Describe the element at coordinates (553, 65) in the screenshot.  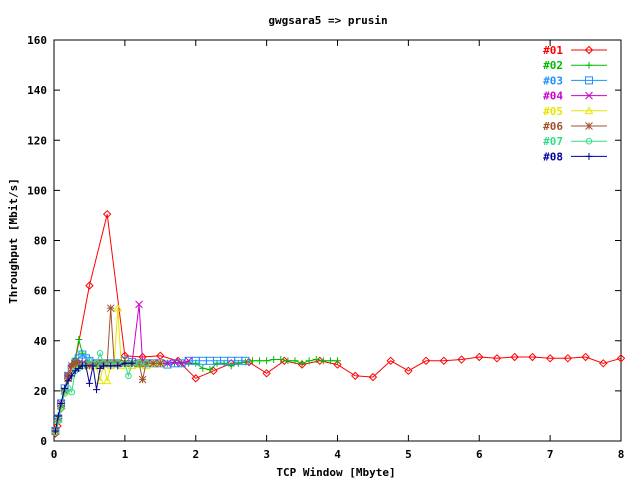
I see `legend-label: #02` at that location.